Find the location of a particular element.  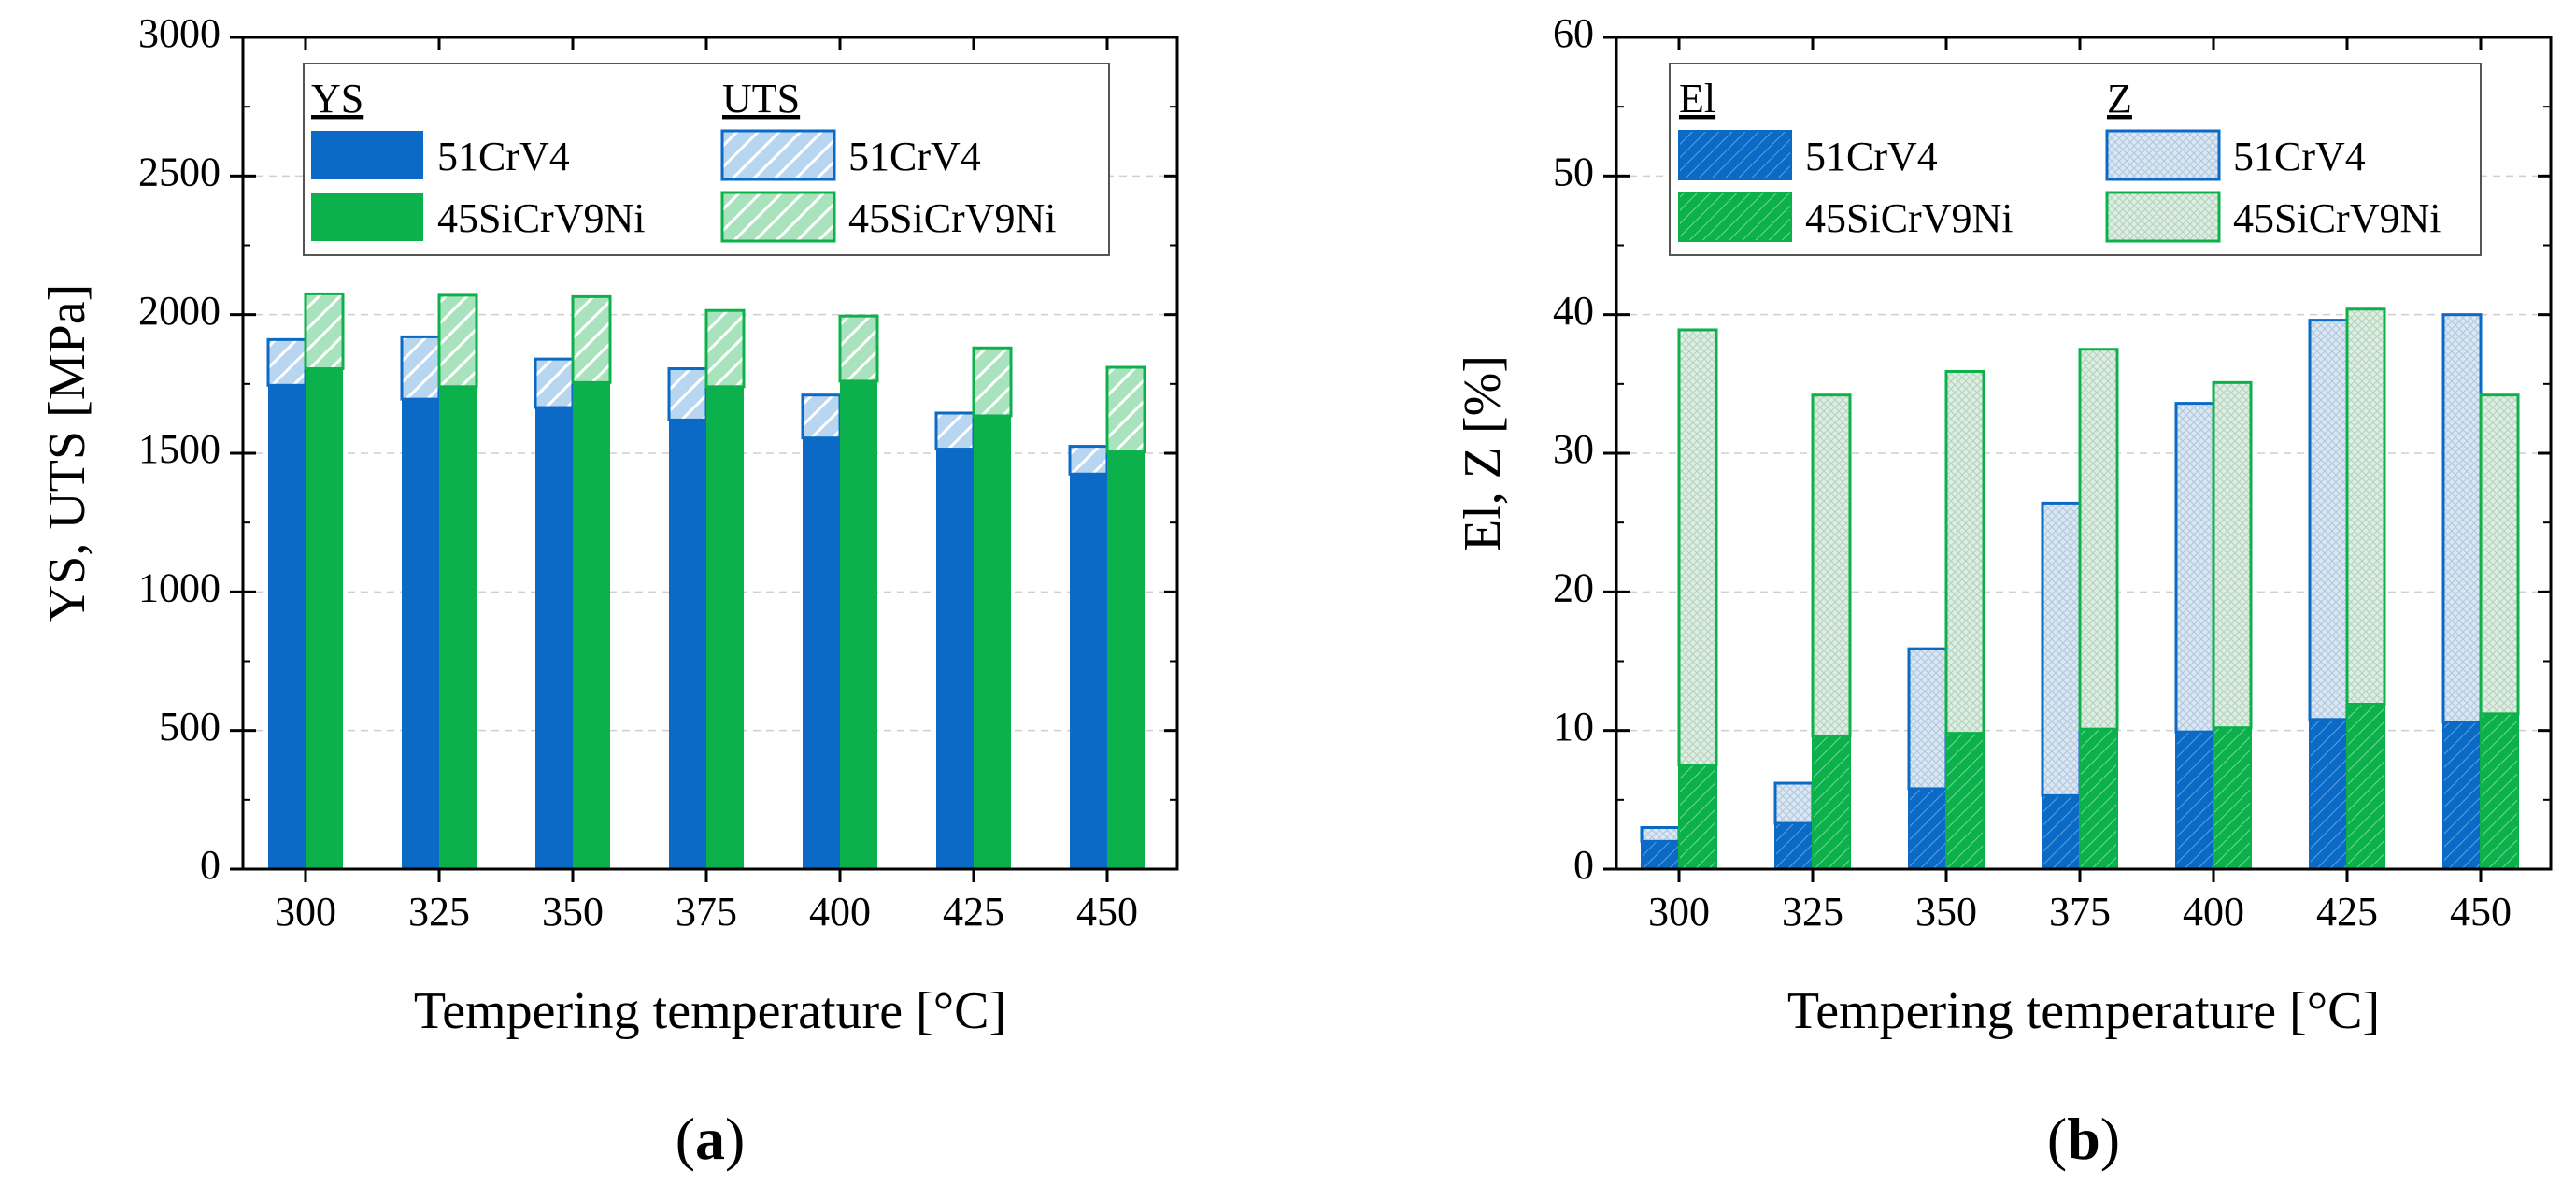

b-legend-swatch-el-45sicrv9ni is located at coordinates (1735, 217).